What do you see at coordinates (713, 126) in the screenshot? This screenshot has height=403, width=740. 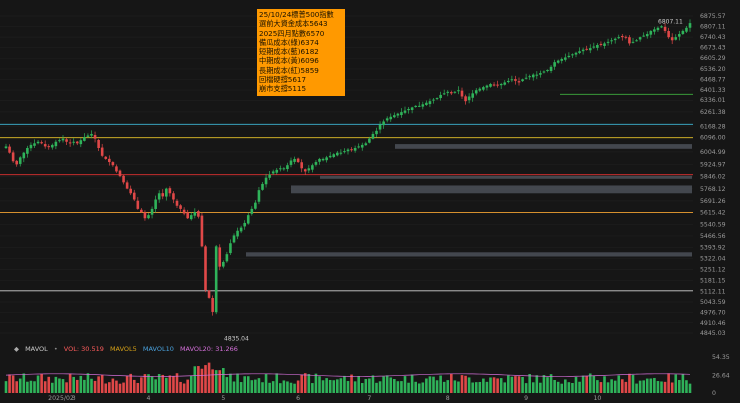 I see `y-tick-label: 6168.28` at bounding box center [713, 126].